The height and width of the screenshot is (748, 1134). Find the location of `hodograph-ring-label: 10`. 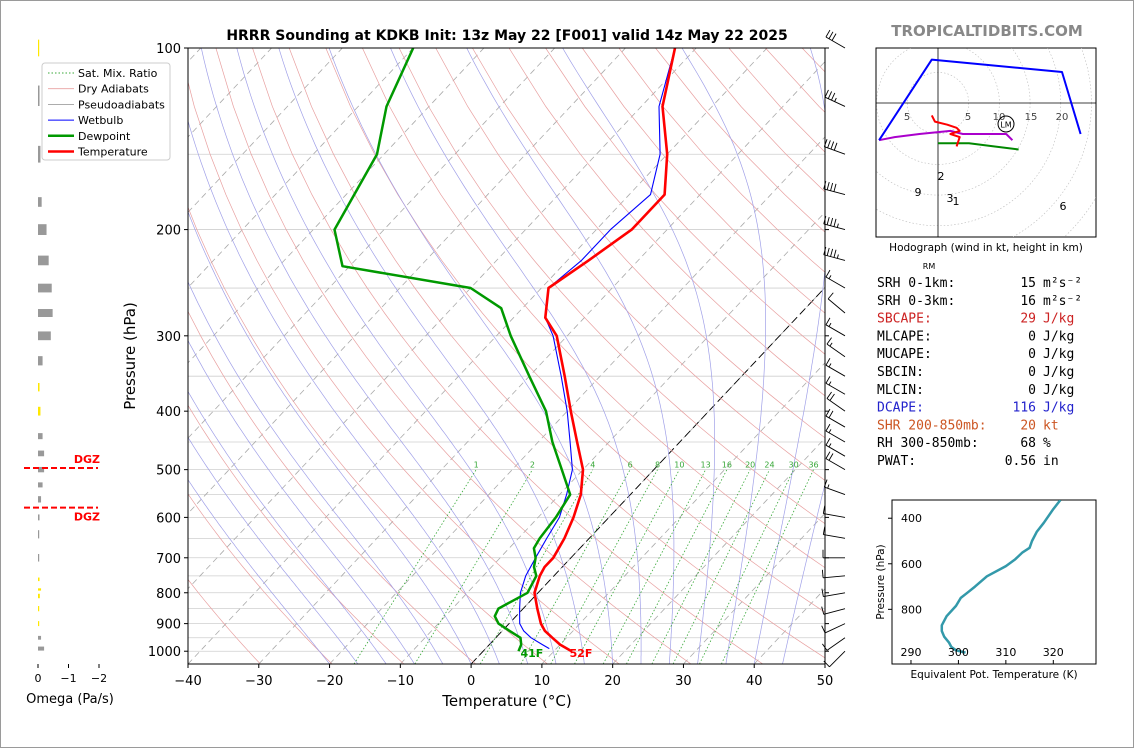

hodograph-ring-label: 10 is located at coordinates (999, 117).